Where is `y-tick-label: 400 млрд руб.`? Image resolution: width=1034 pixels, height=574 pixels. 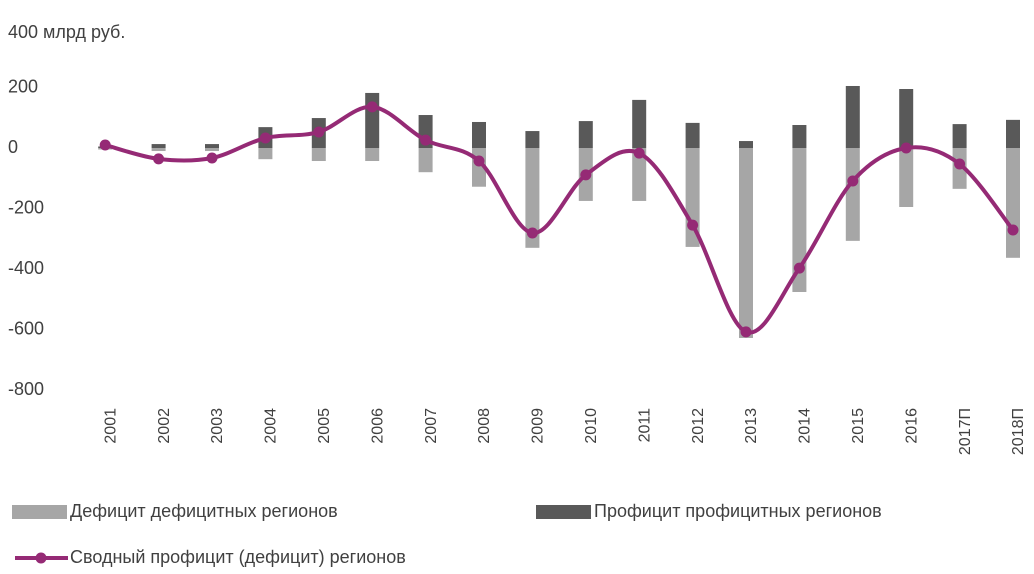
y-tick-label: 400 млрд руб. is located at coordinates (66, 32).